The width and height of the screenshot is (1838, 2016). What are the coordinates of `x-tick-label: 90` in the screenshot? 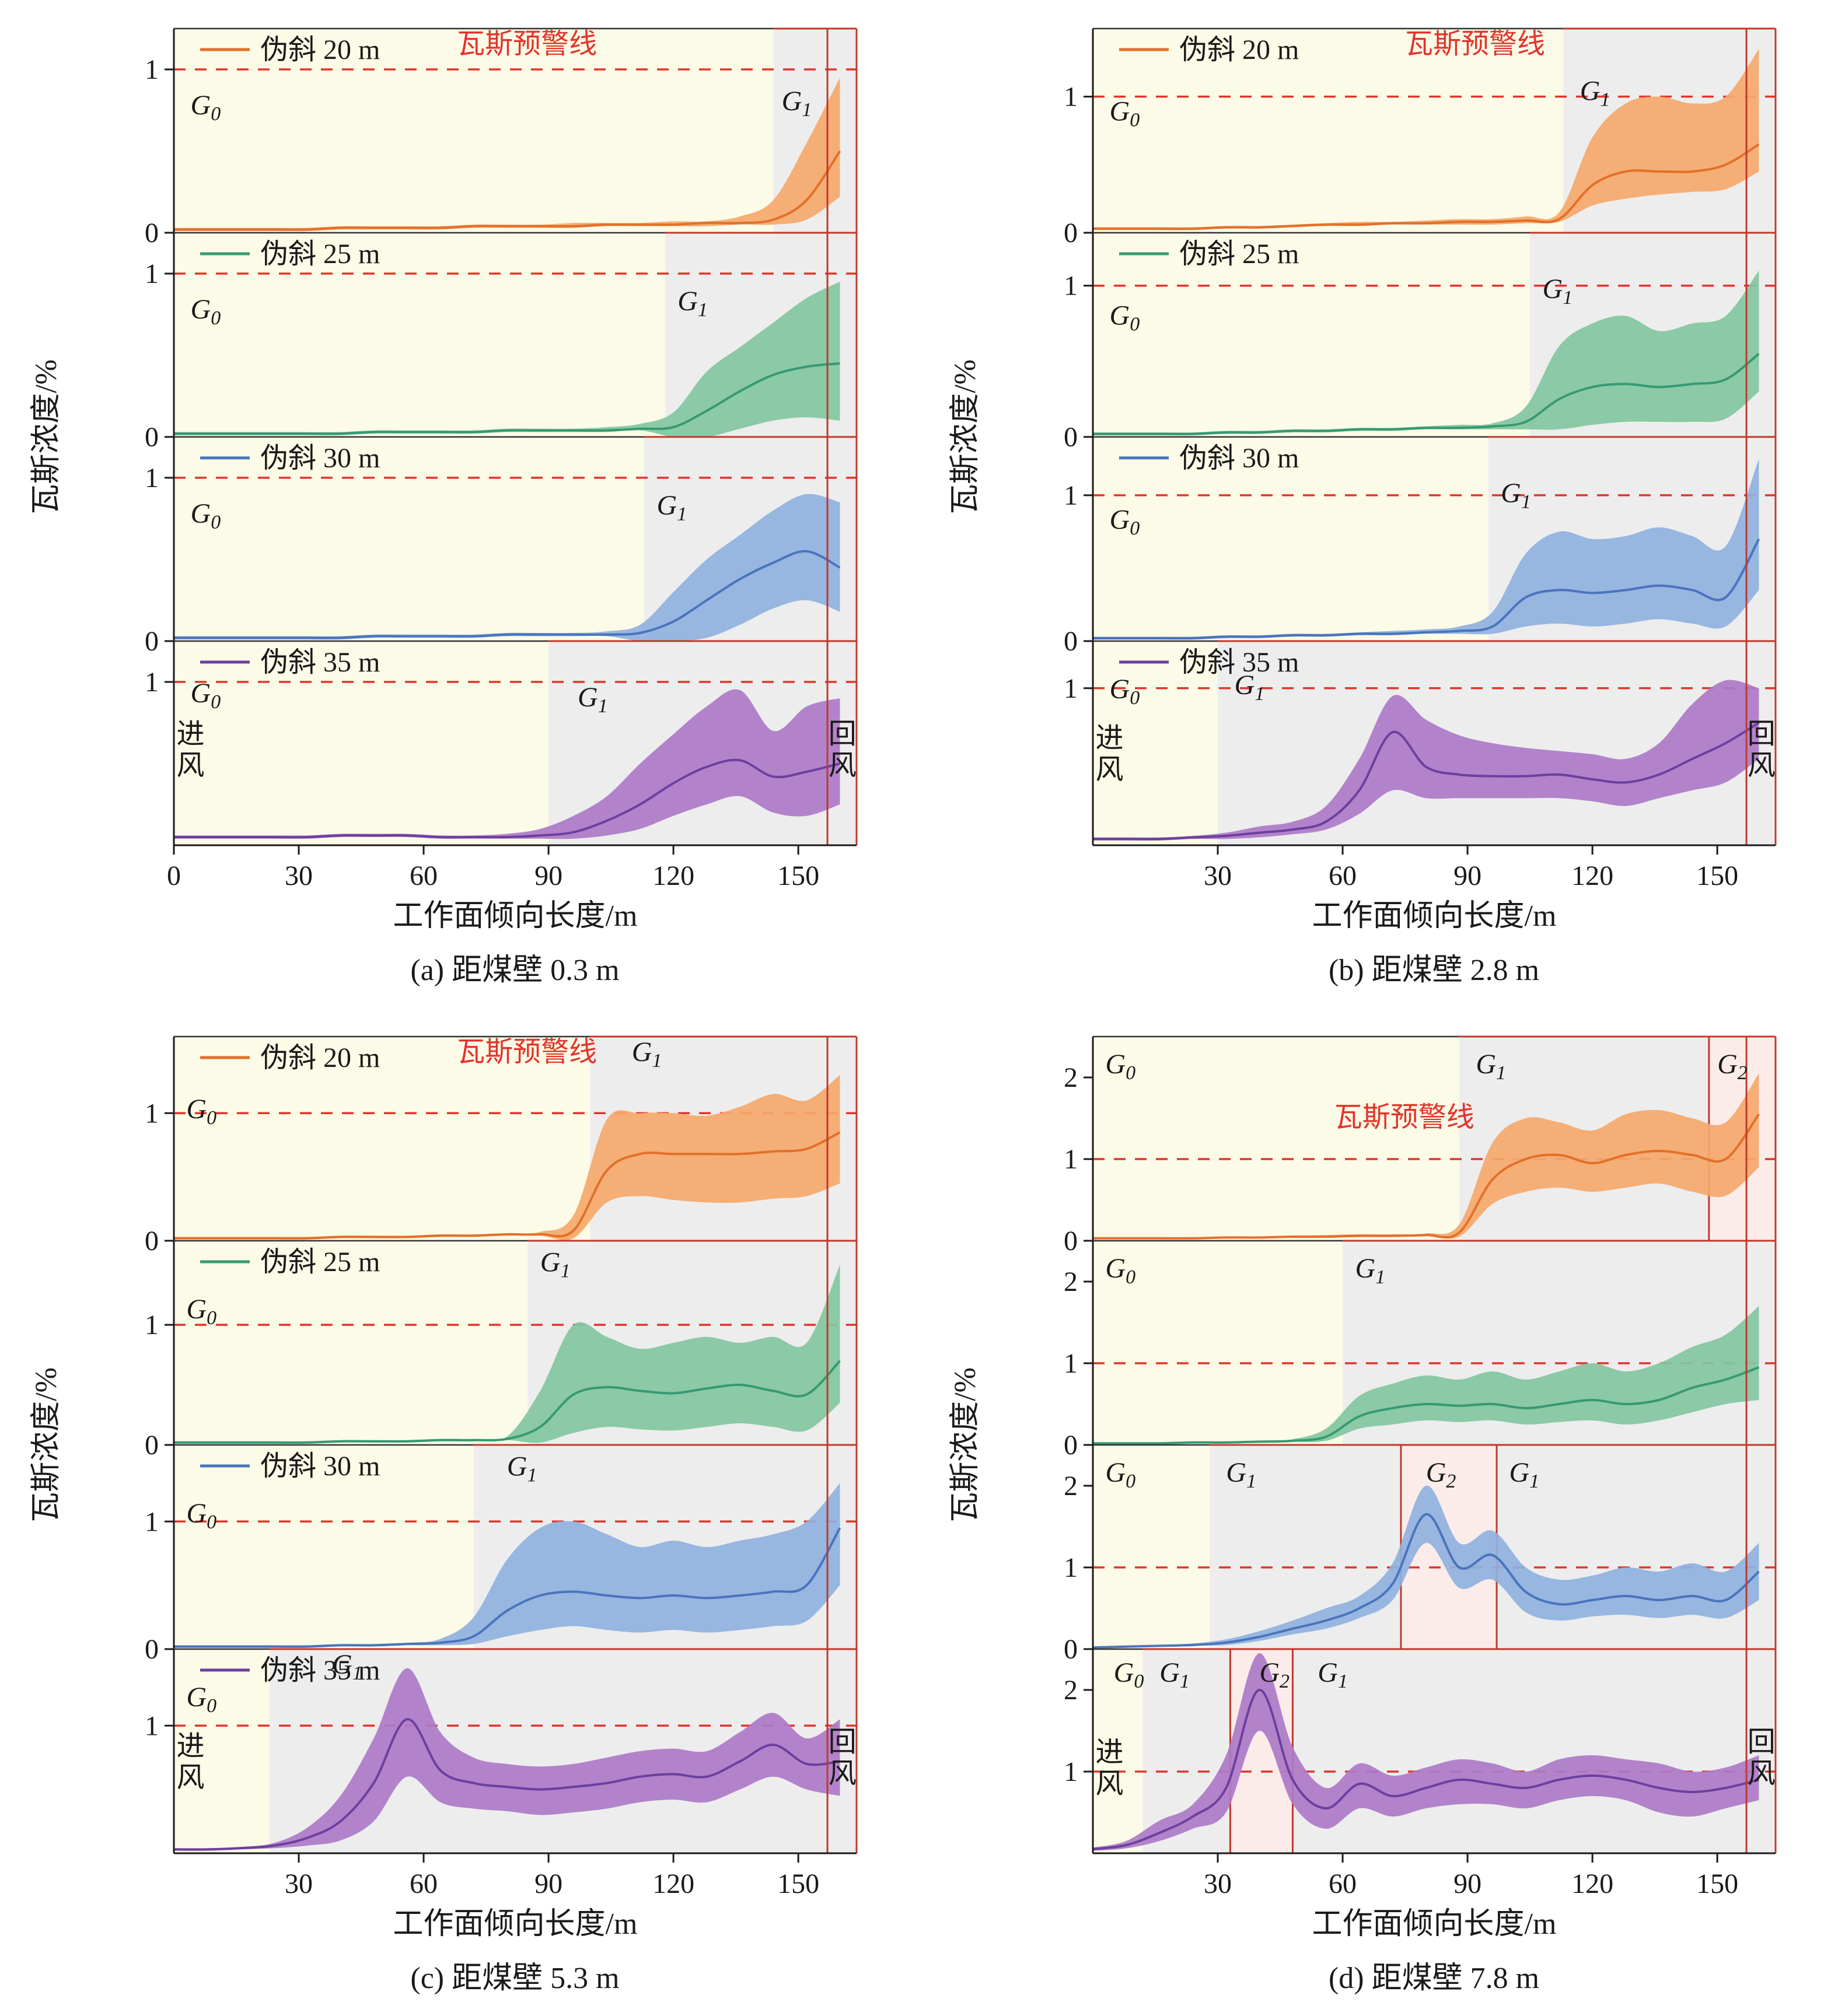 It's located at (548, 1883).